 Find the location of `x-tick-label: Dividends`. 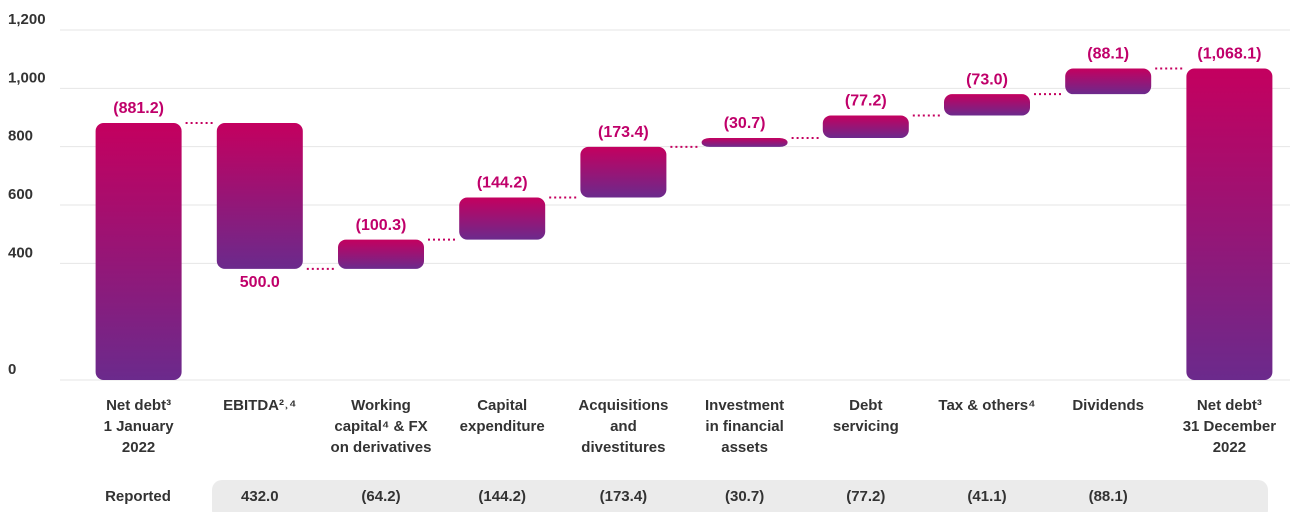

x-tick-label: Dividends is located at coordinates (1108, 405).